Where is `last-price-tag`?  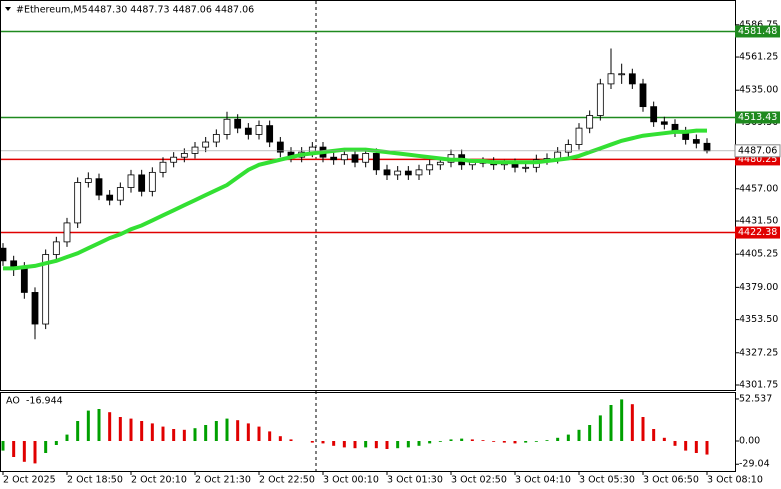
last-price-tag is located at coordinates (757, 151).